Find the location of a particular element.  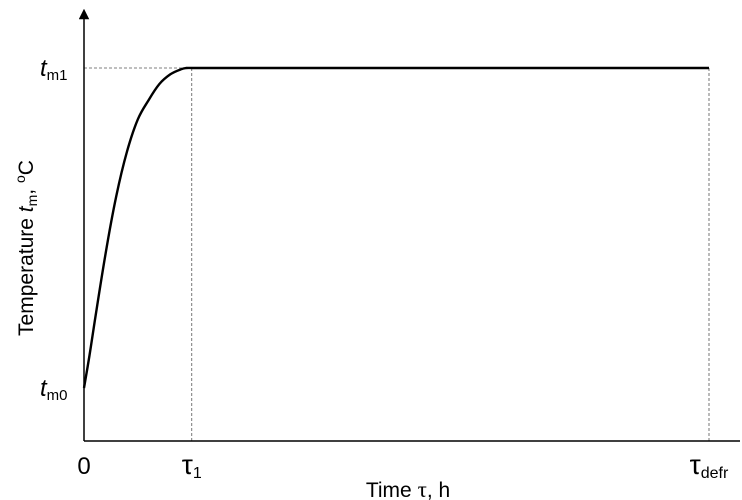

x-axis-label: Time τ, h is located at coordinates (408, 488).